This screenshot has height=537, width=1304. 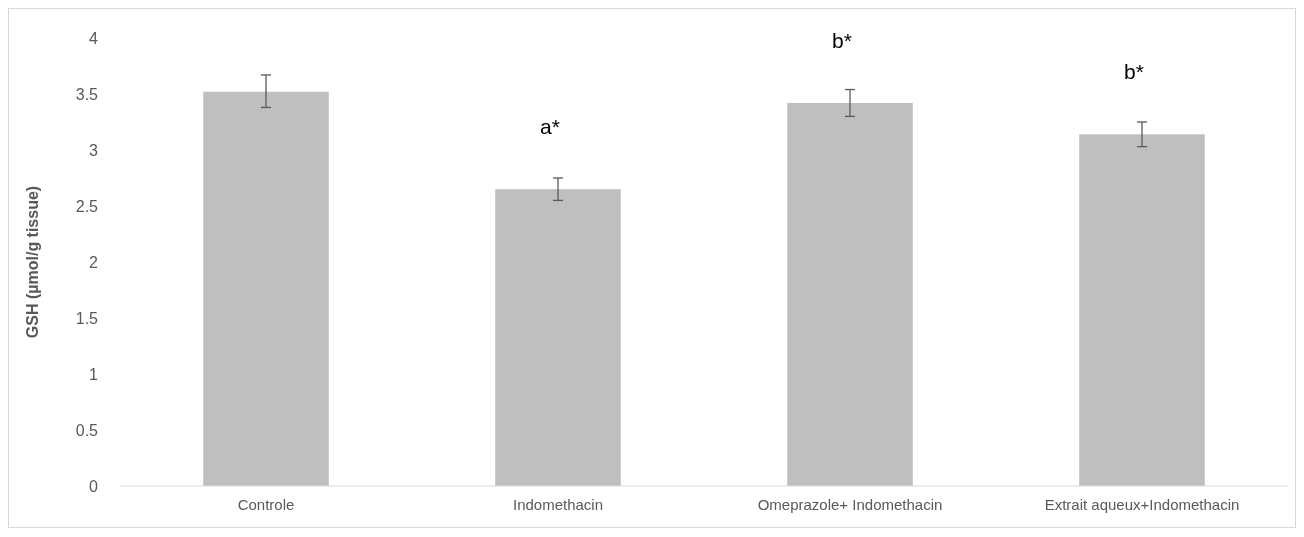 What do you see at coordinates (94, 486) in the screenshot?
I see `y-tick-label: 0` at bounding box center [94, 486].